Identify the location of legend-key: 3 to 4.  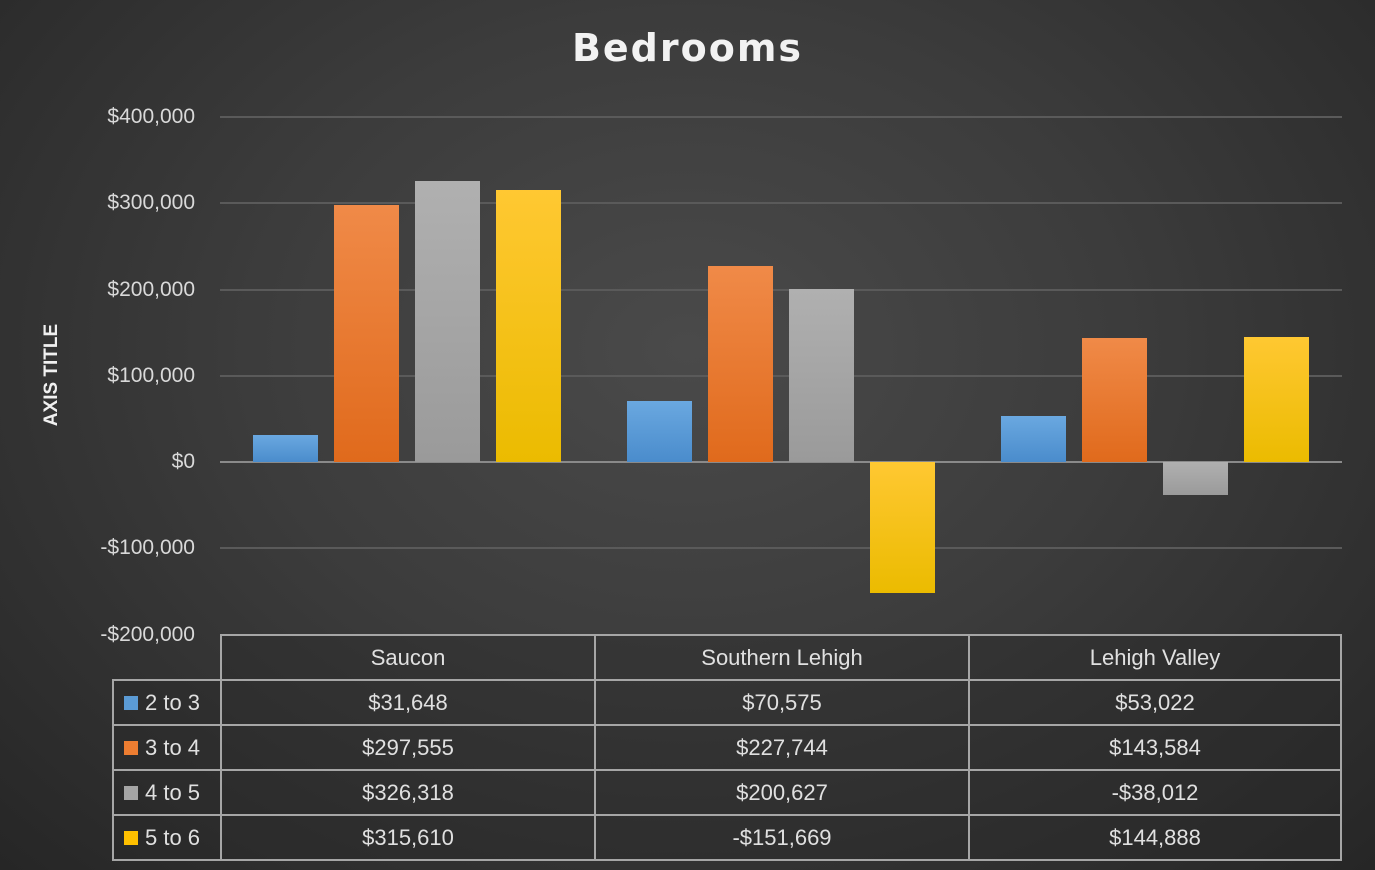
(167, 747).